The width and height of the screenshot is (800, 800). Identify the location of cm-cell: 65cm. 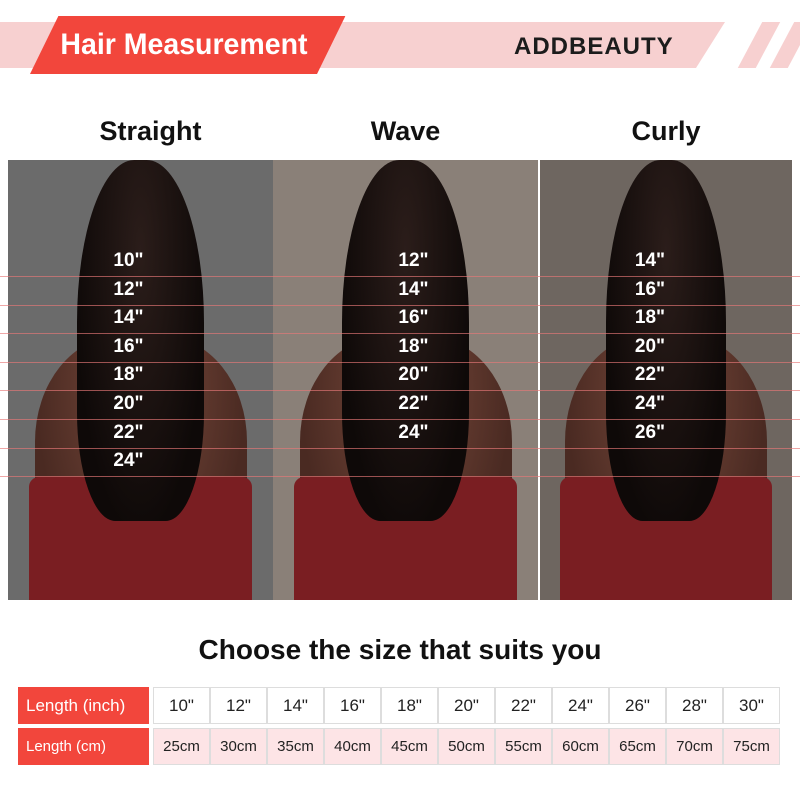
(637, 746).